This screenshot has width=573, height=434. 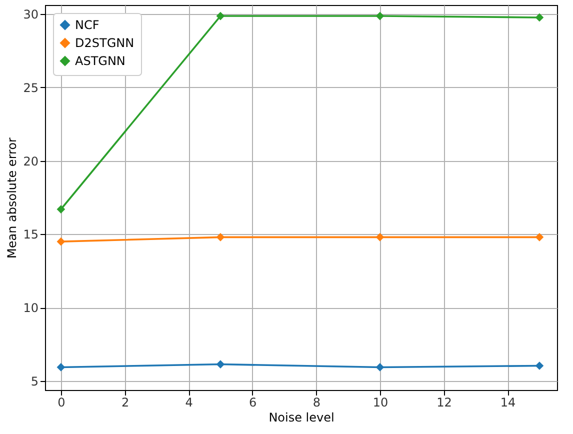 I want to click on x-tick-label: 2, so click(x=125, y=403).